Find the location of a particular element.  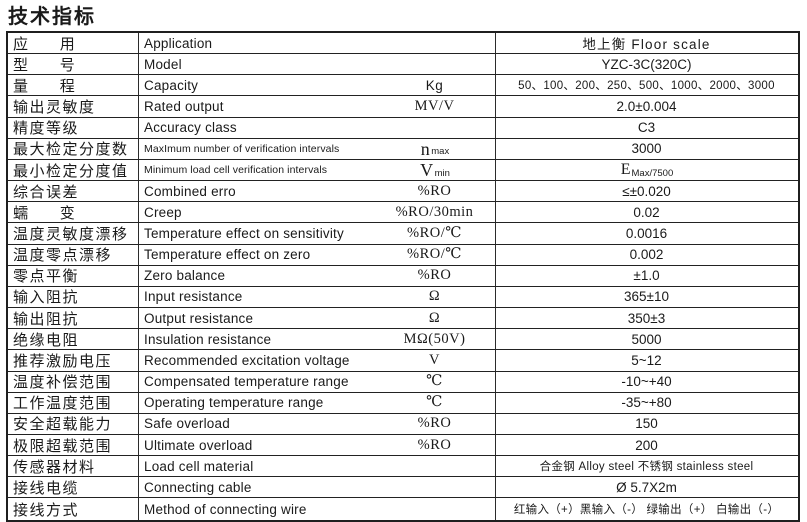

spec-value: 350±3 is located at coordinates (646, 318).